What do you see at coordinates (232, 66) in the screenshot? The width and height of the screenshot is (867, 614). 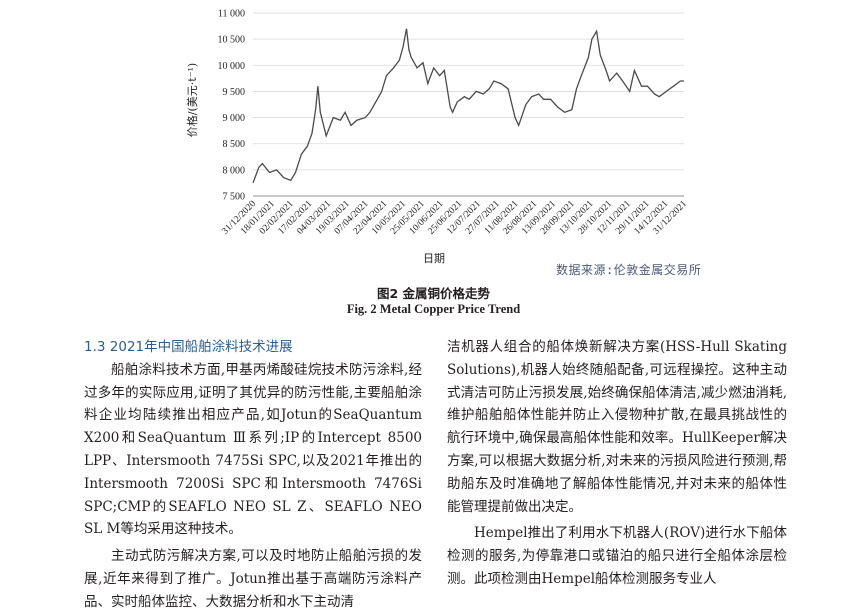 I see `y-tick-label: 10 000` at bounding box center [232, 66].